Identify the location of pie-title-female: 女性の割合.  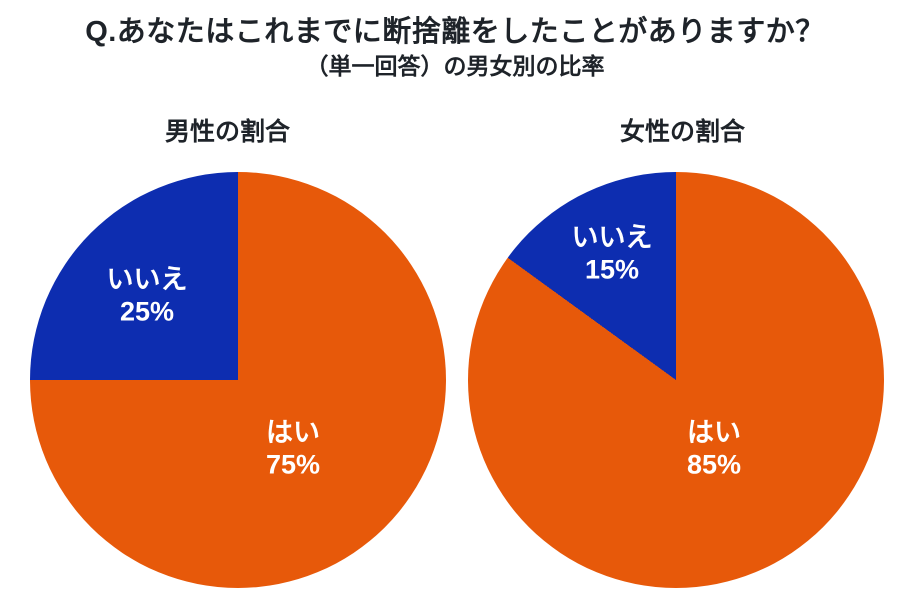
(682, 132).